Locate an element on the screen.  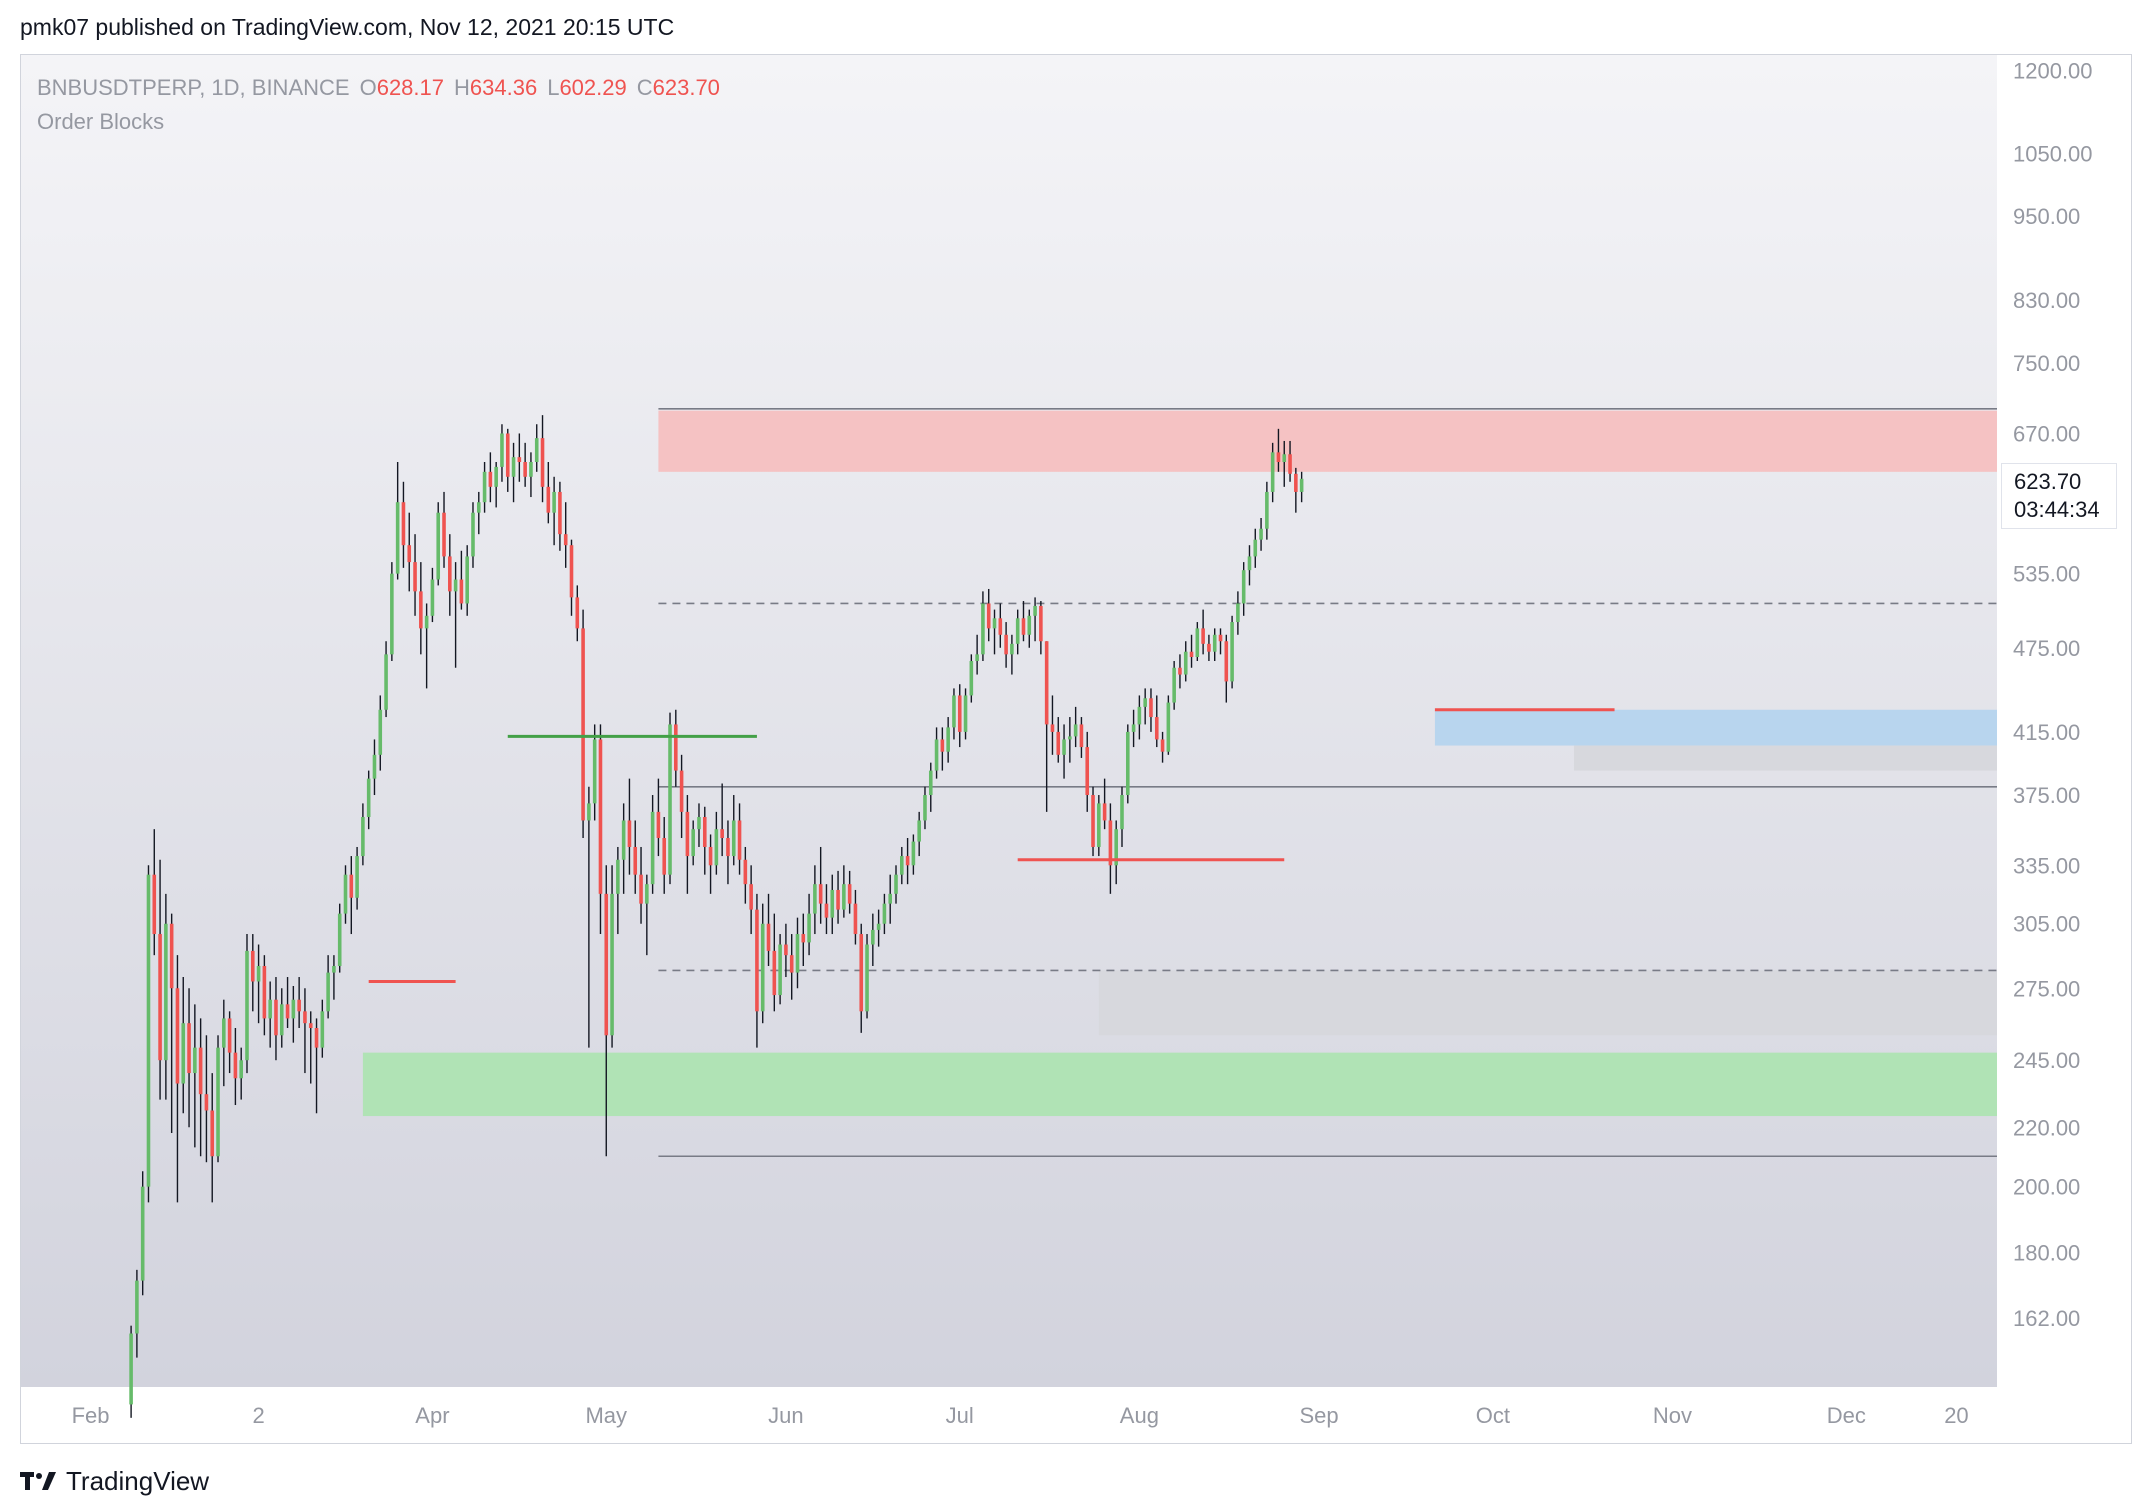
price-tick-label: 220.00 is located at coordinates (2046, 1127).